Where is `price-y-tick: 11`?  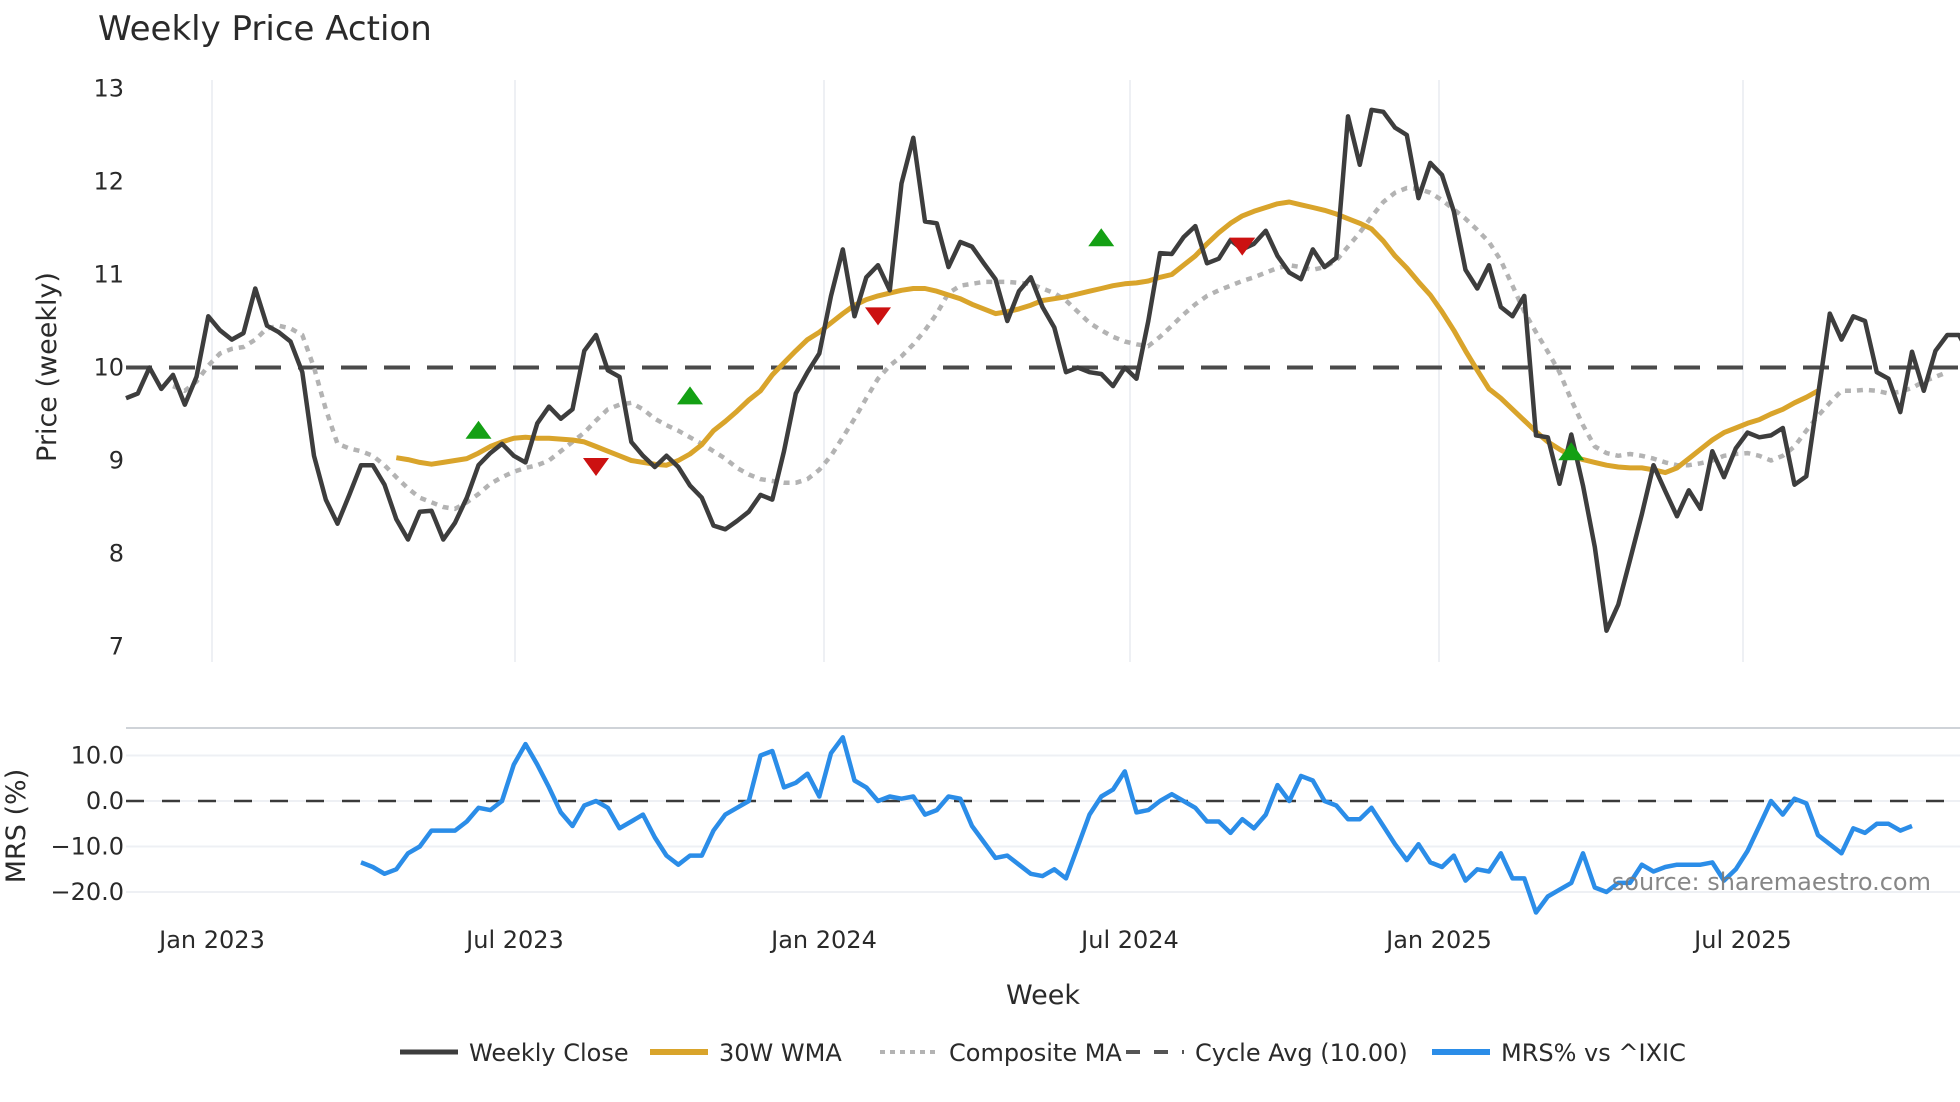
price-y-tick: 11 is located at coordinates (108, 275).